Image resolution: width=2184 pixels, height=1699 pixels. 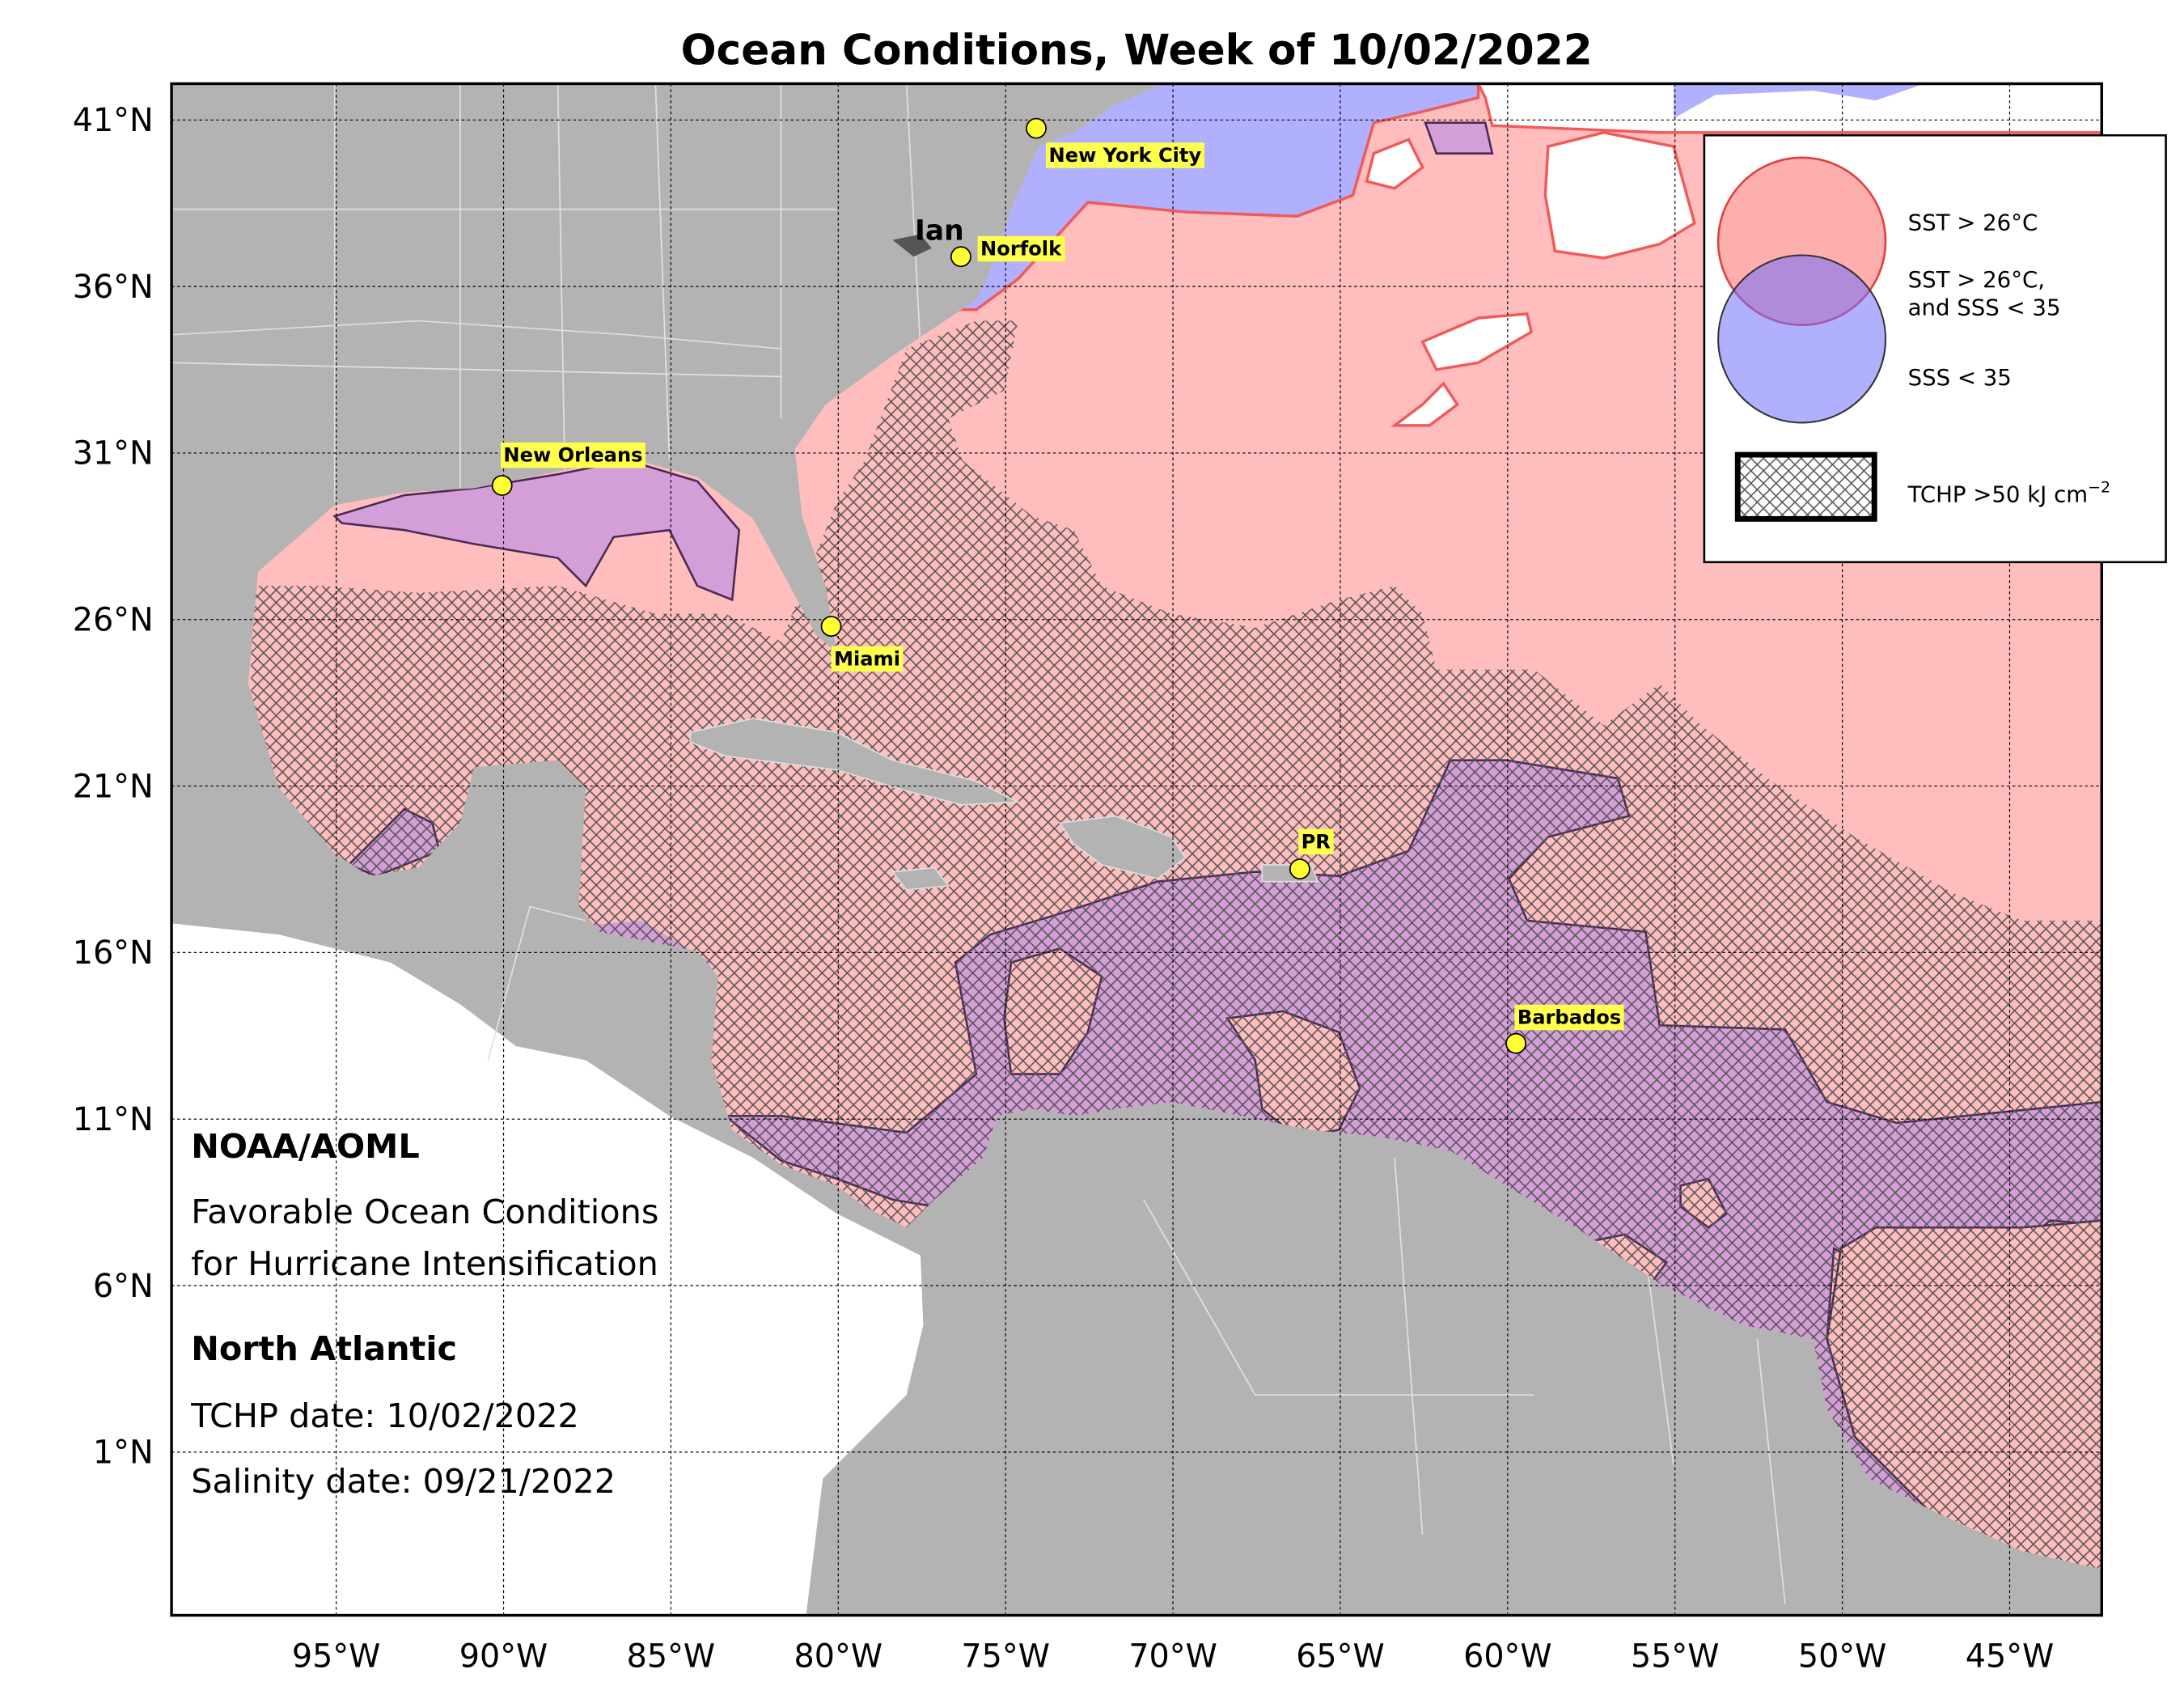 What do you see at coordinates (1806, 487) in the screenshot?
I see `legend-tchp` at bounding box center [1806, 487].